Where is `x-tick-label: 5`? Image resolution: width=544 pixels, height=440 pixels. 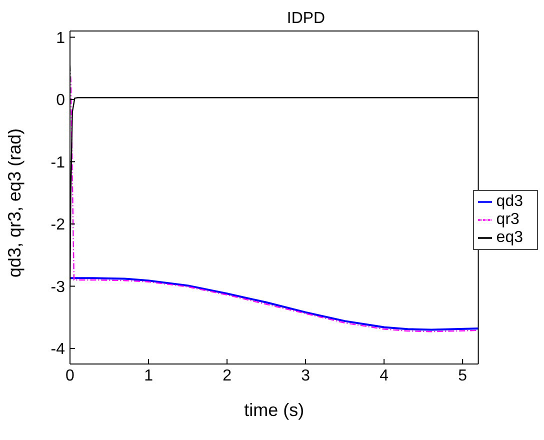
x-tick-label: 5 is located at coordinates (463, 375).